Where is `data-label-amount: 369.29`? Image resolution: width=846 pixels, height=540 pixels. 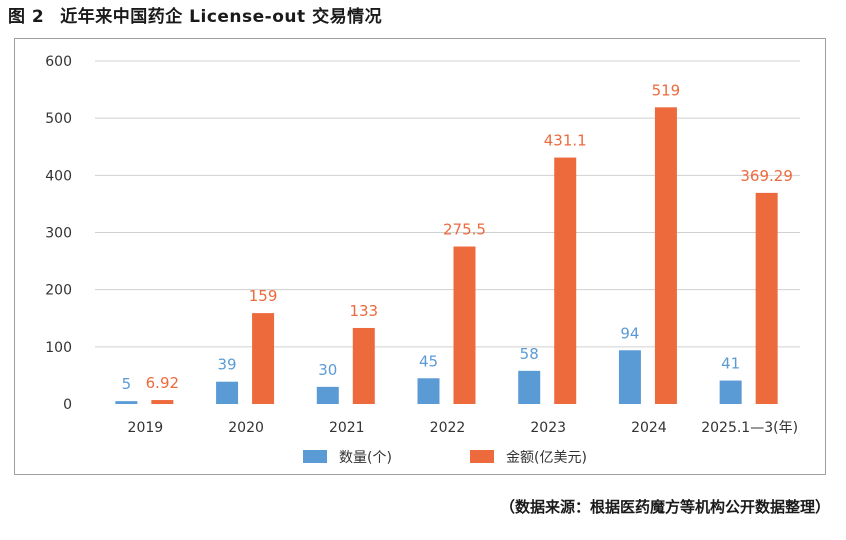 data-label-amount: 369.29 is located at coordinates (766, 176).